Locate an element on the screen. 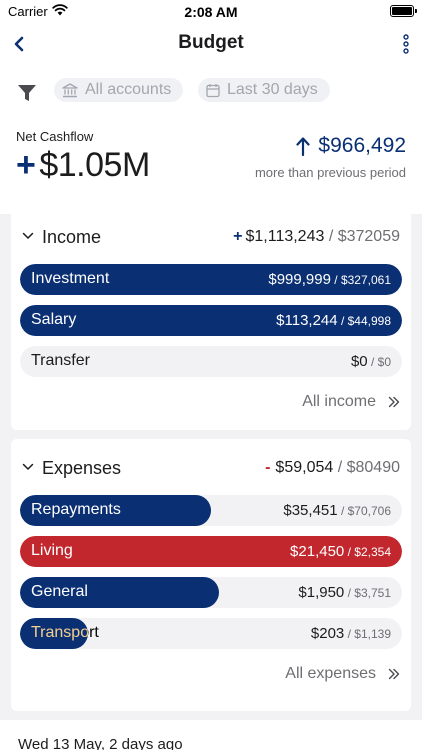  category-budget: / $1,139 is located at coordinates (367, 634).